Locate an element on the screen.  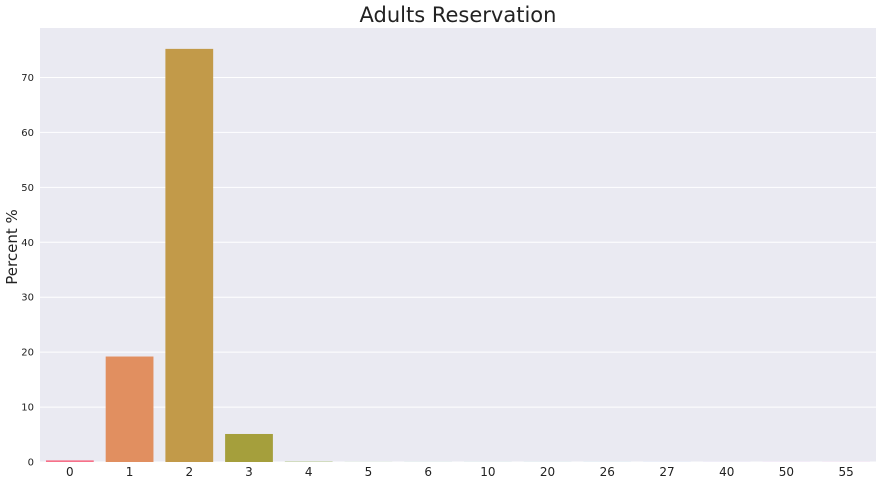
y-tick-label: 10 is located at coordinates (27, 408).